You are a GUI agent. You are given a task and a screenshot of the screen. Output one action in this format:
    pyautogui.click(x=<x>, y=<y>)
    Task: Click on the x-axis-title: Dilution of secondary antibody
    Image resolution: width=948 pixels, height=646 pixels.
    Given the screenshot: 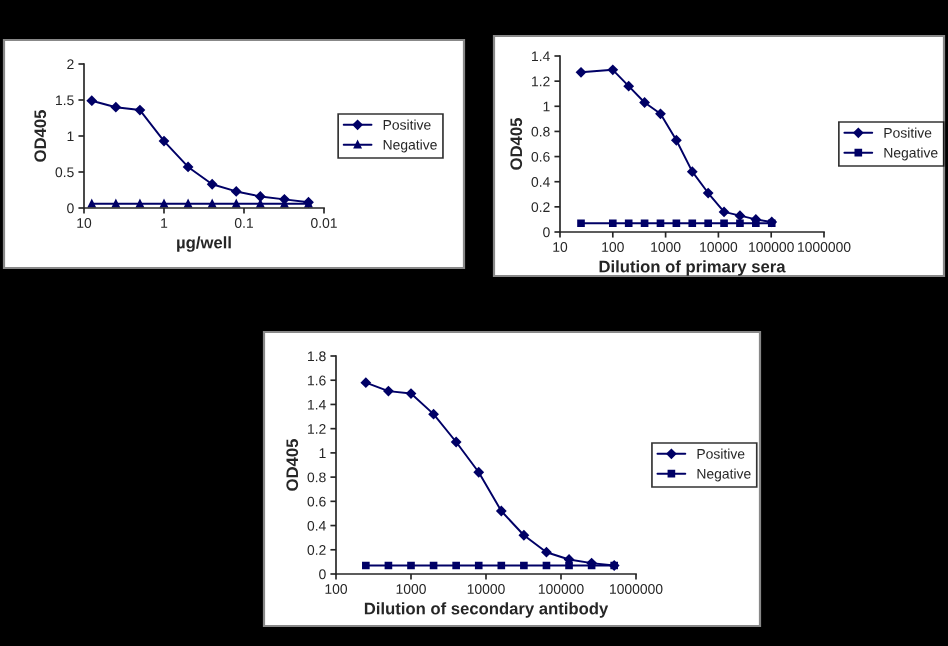 What is the action you would take?
    pyautogui.click(x=486, y=610)
    